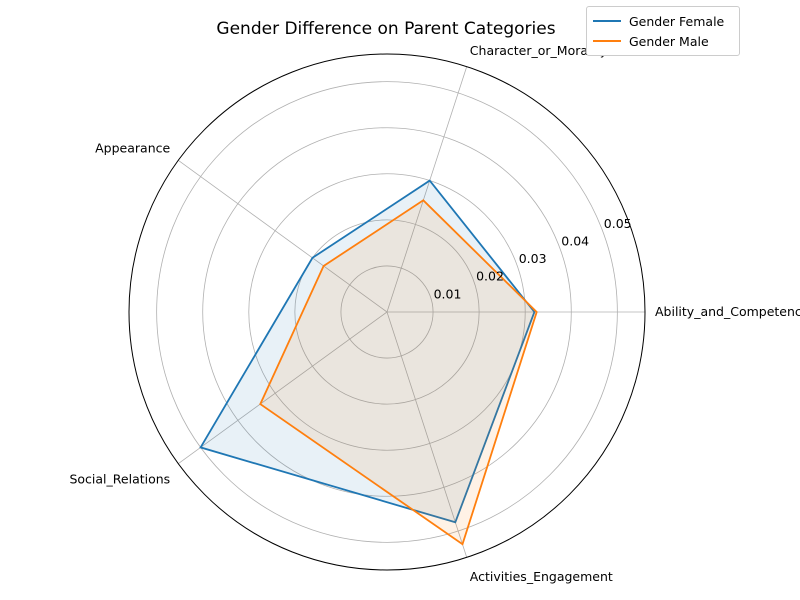  What do you see at coordinates (132, 148) in the screenshot?
I see `category-label: Appearance` at bounding box center [132, 148].